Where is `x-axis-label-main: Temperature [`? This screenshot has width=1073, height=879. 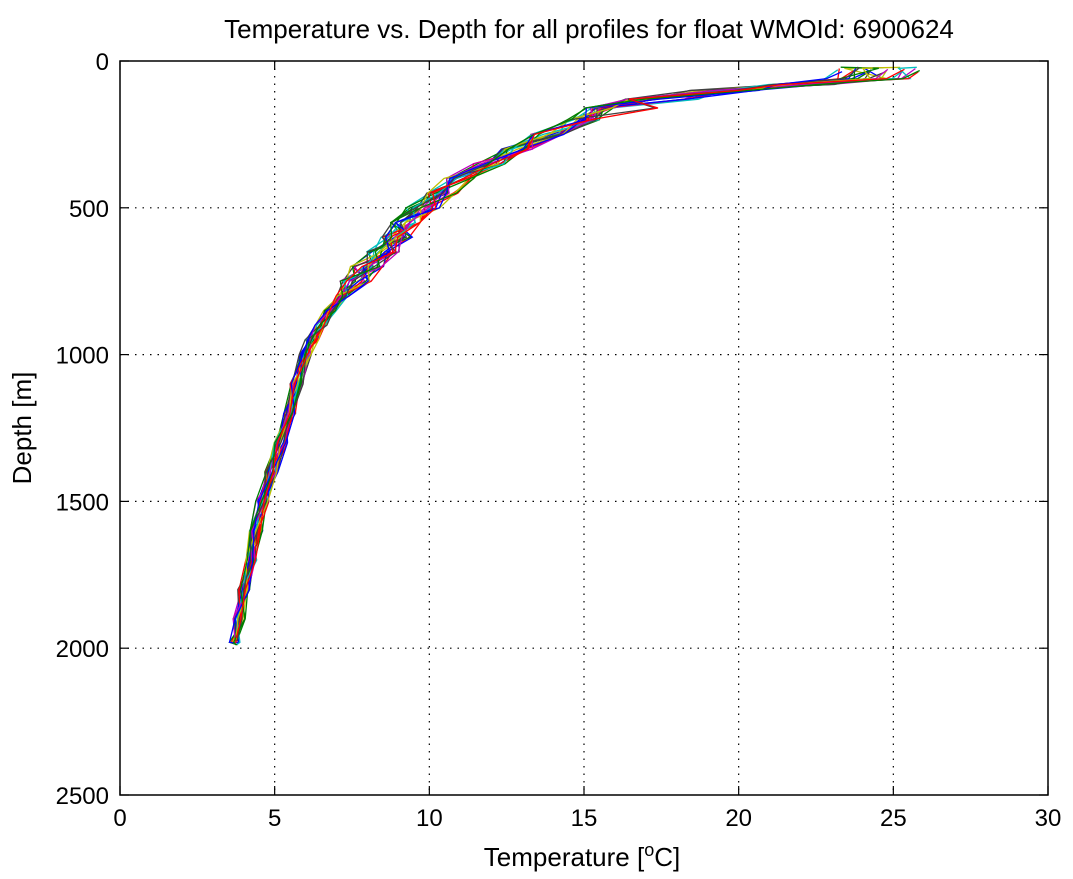 x-axis-label-main: Temperature [ is located at coordinates (564, 857).